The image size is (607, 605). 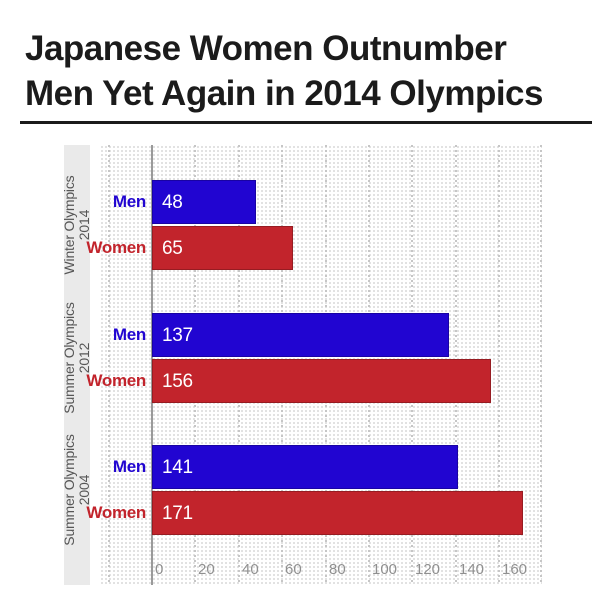 I want to click on x-tick-label-100: 100, so click(x=385, y=569).